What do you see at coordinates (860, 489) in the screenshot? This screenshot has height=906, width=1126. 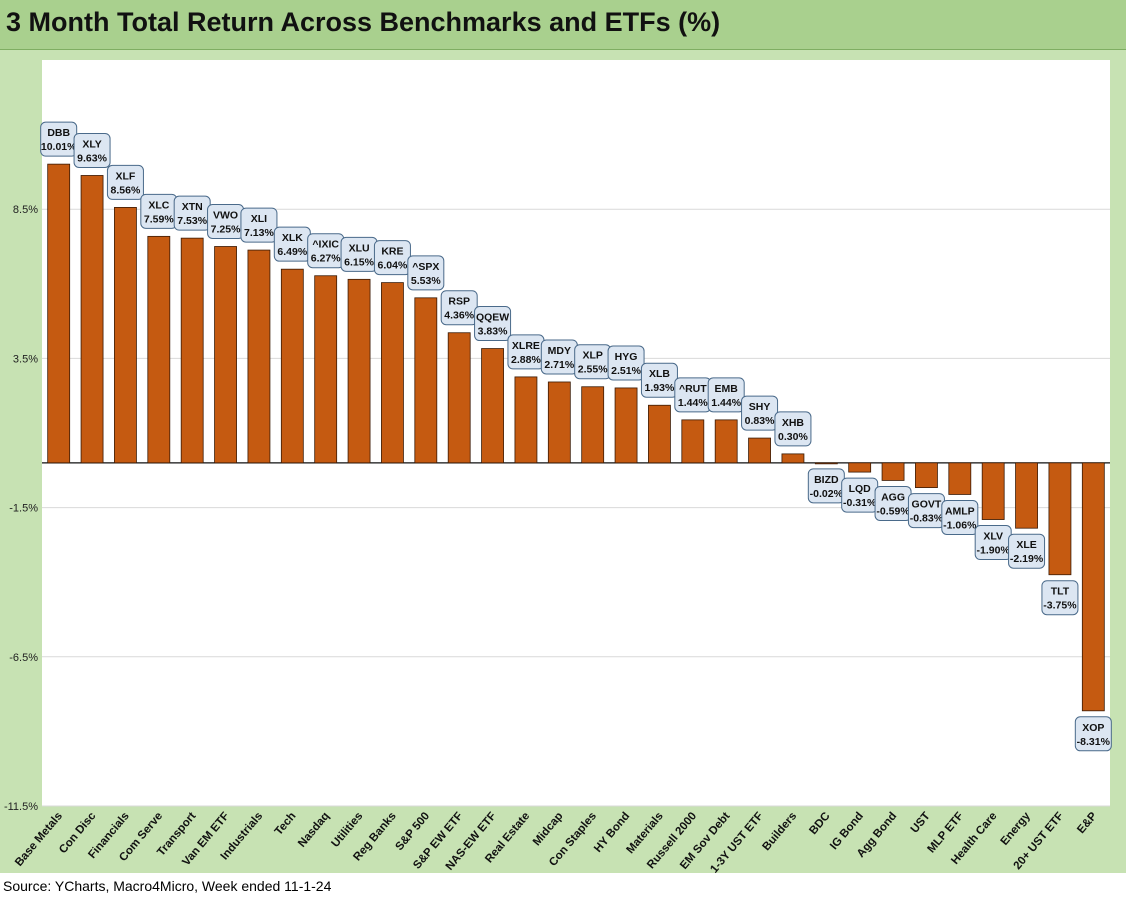 I see `data-label-ticker: LQD` at bounding box center [860, 489].